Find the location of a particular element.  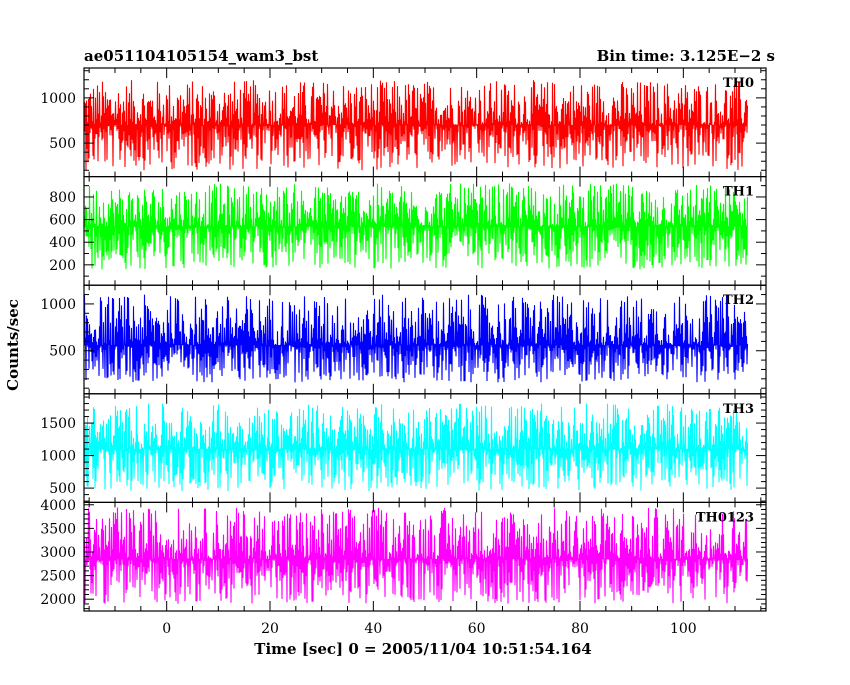

chart-title-right: Bin time: 3.125E−2 s is located at coordinates (686, 56).